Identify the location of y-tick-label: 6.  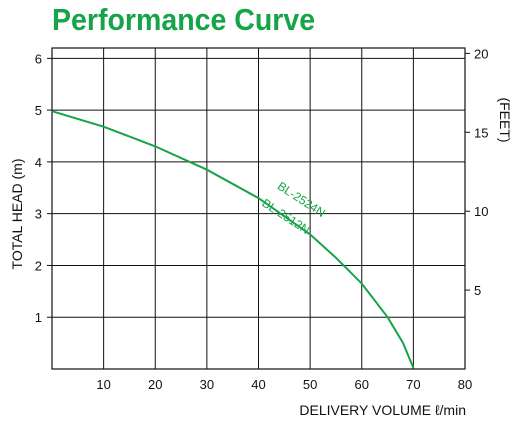
(38, 58).